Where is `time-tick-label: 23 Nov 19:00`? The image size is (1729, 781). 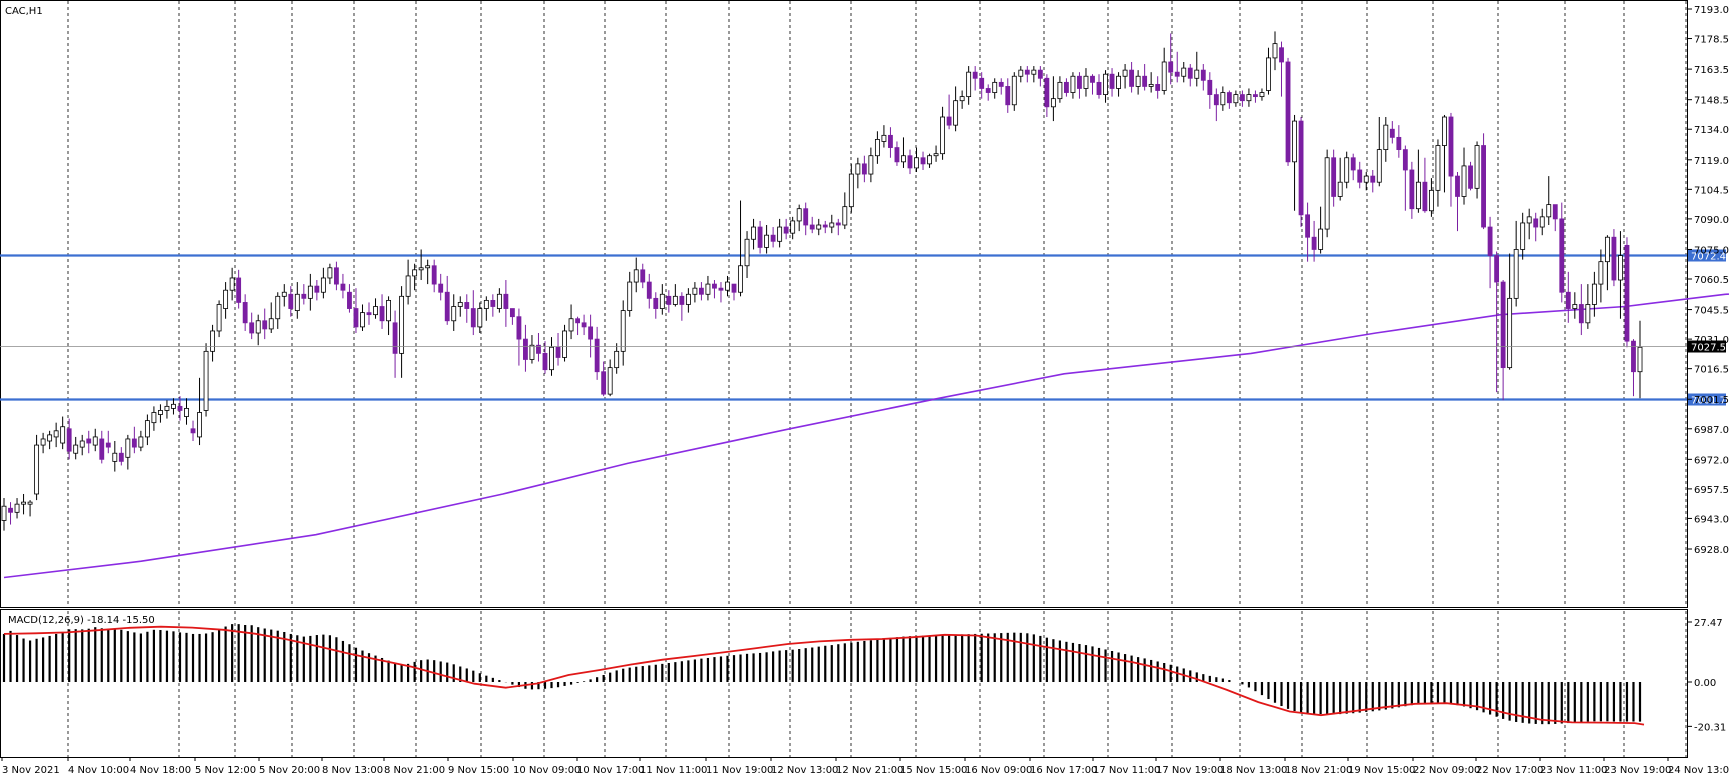 time-tick-label: 23 Nov 19:00 is located at coordinates (1637, 770).